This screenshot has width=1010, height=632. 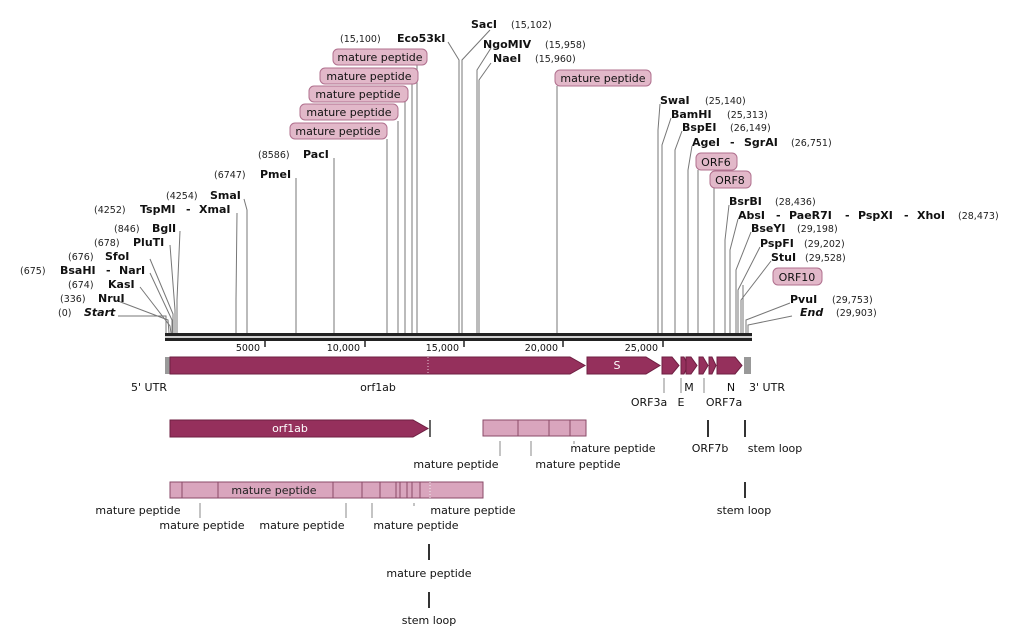 What do you see at coordinates (316, 154) in the screenshot?
I see `paci-label: PacI` at bounding box center [316, 154].